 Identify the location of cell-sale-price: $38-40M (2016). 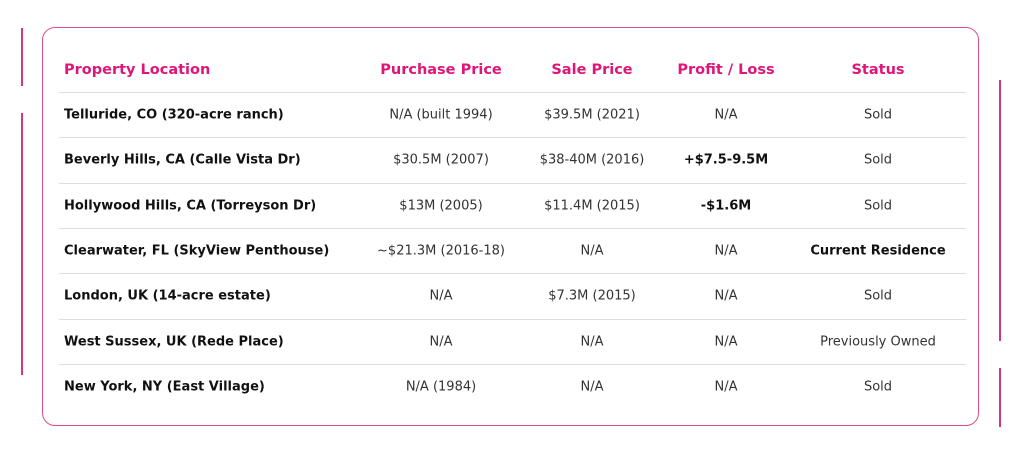
(592, 160).